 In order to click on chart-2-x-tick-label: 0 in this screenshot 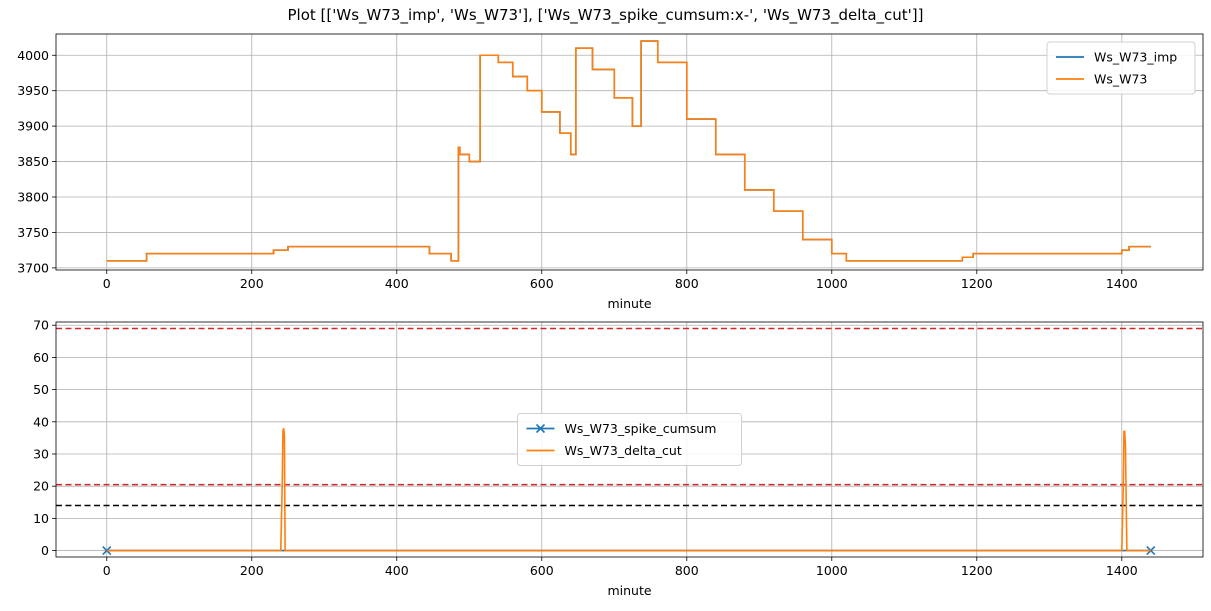, I will do `click(107, 570)`.